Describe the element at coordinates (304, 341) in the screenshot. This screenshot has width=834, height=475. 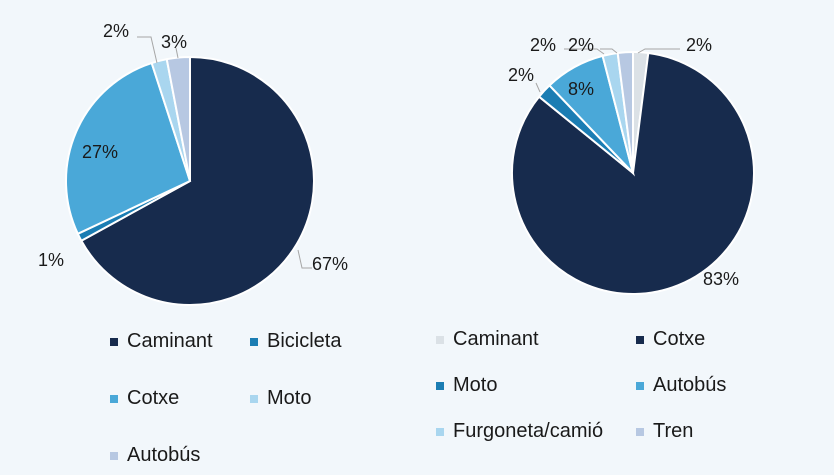
I see `legend-label: Bicicleta` at that location.